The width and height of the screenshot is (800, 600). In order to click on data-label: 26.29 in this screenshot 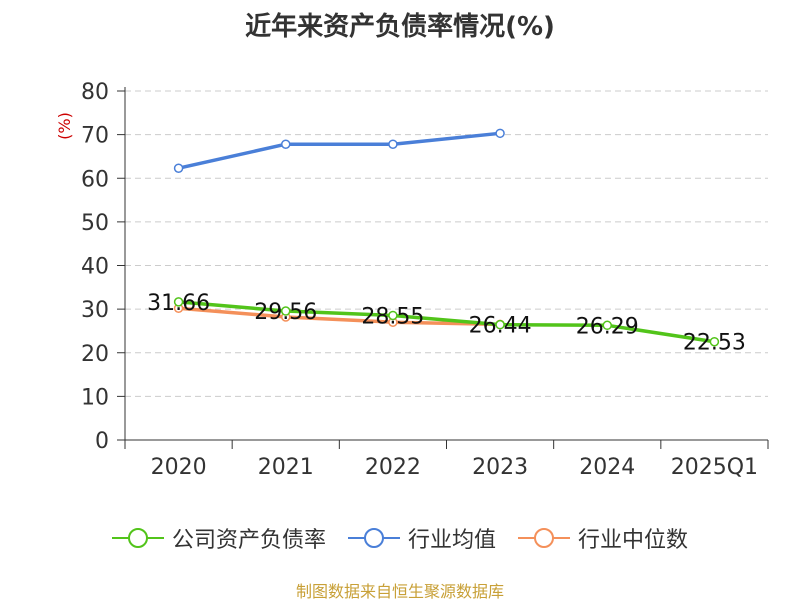, I will do `click(607, 326)`.